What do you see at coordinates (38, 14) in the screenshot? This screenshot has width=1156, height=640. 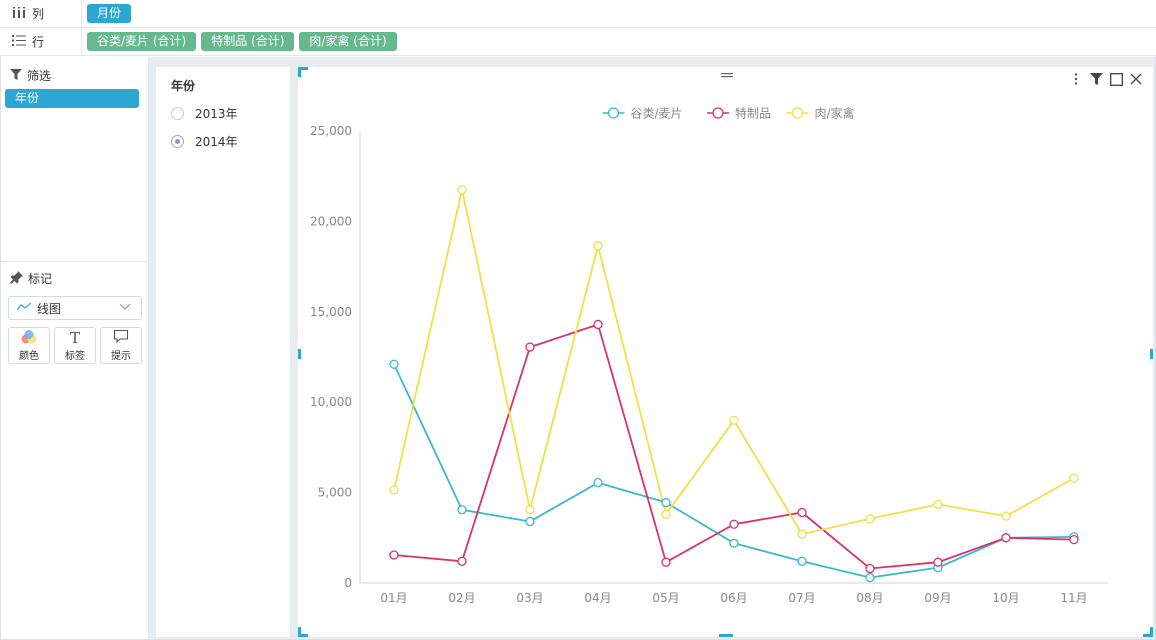 I see `columns-label-text: 列` at bounding box center [38, 14].